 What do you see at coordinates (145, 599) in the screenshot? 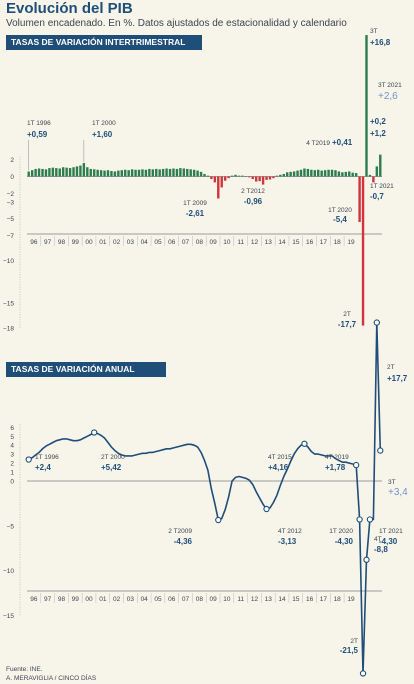
I see `x-tick-label: 04` at bounding box center [145, 599].